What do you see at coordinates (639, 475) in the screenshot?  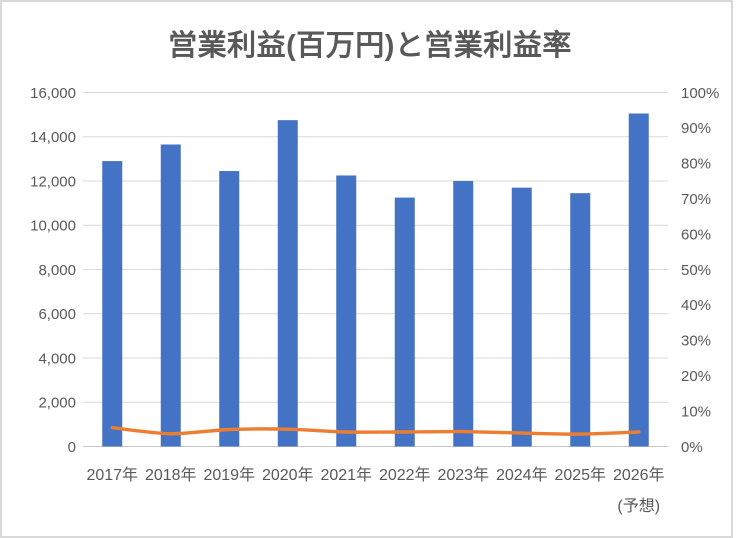 I see `x-axis-label: 2026年` at bounding box center [639, 475].